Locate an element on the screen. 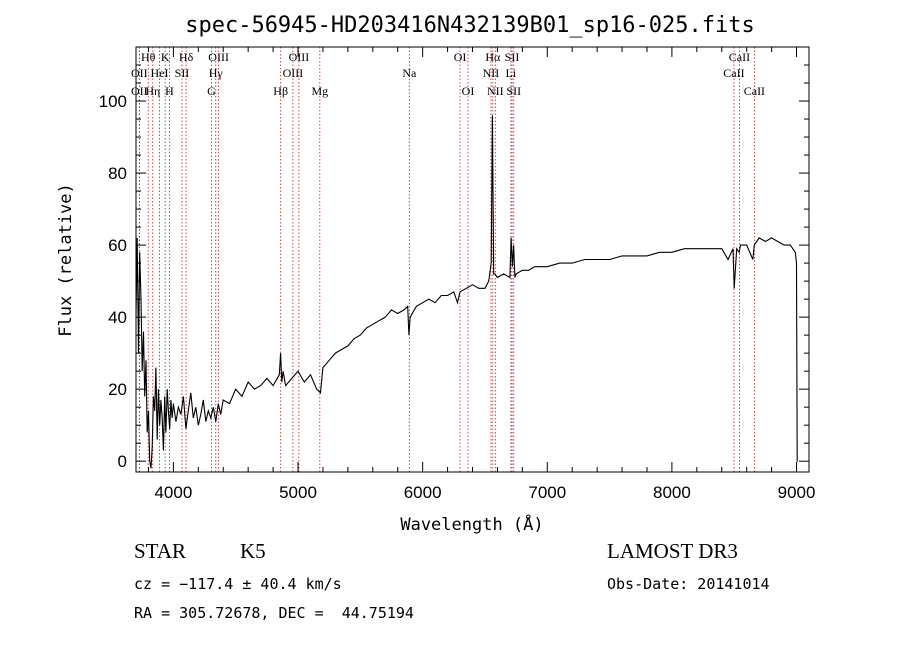 The image size is (900, 649). redshift-velocity: cz = −117.4 ± 40.4 km/s is located at coordinates (238, 584).